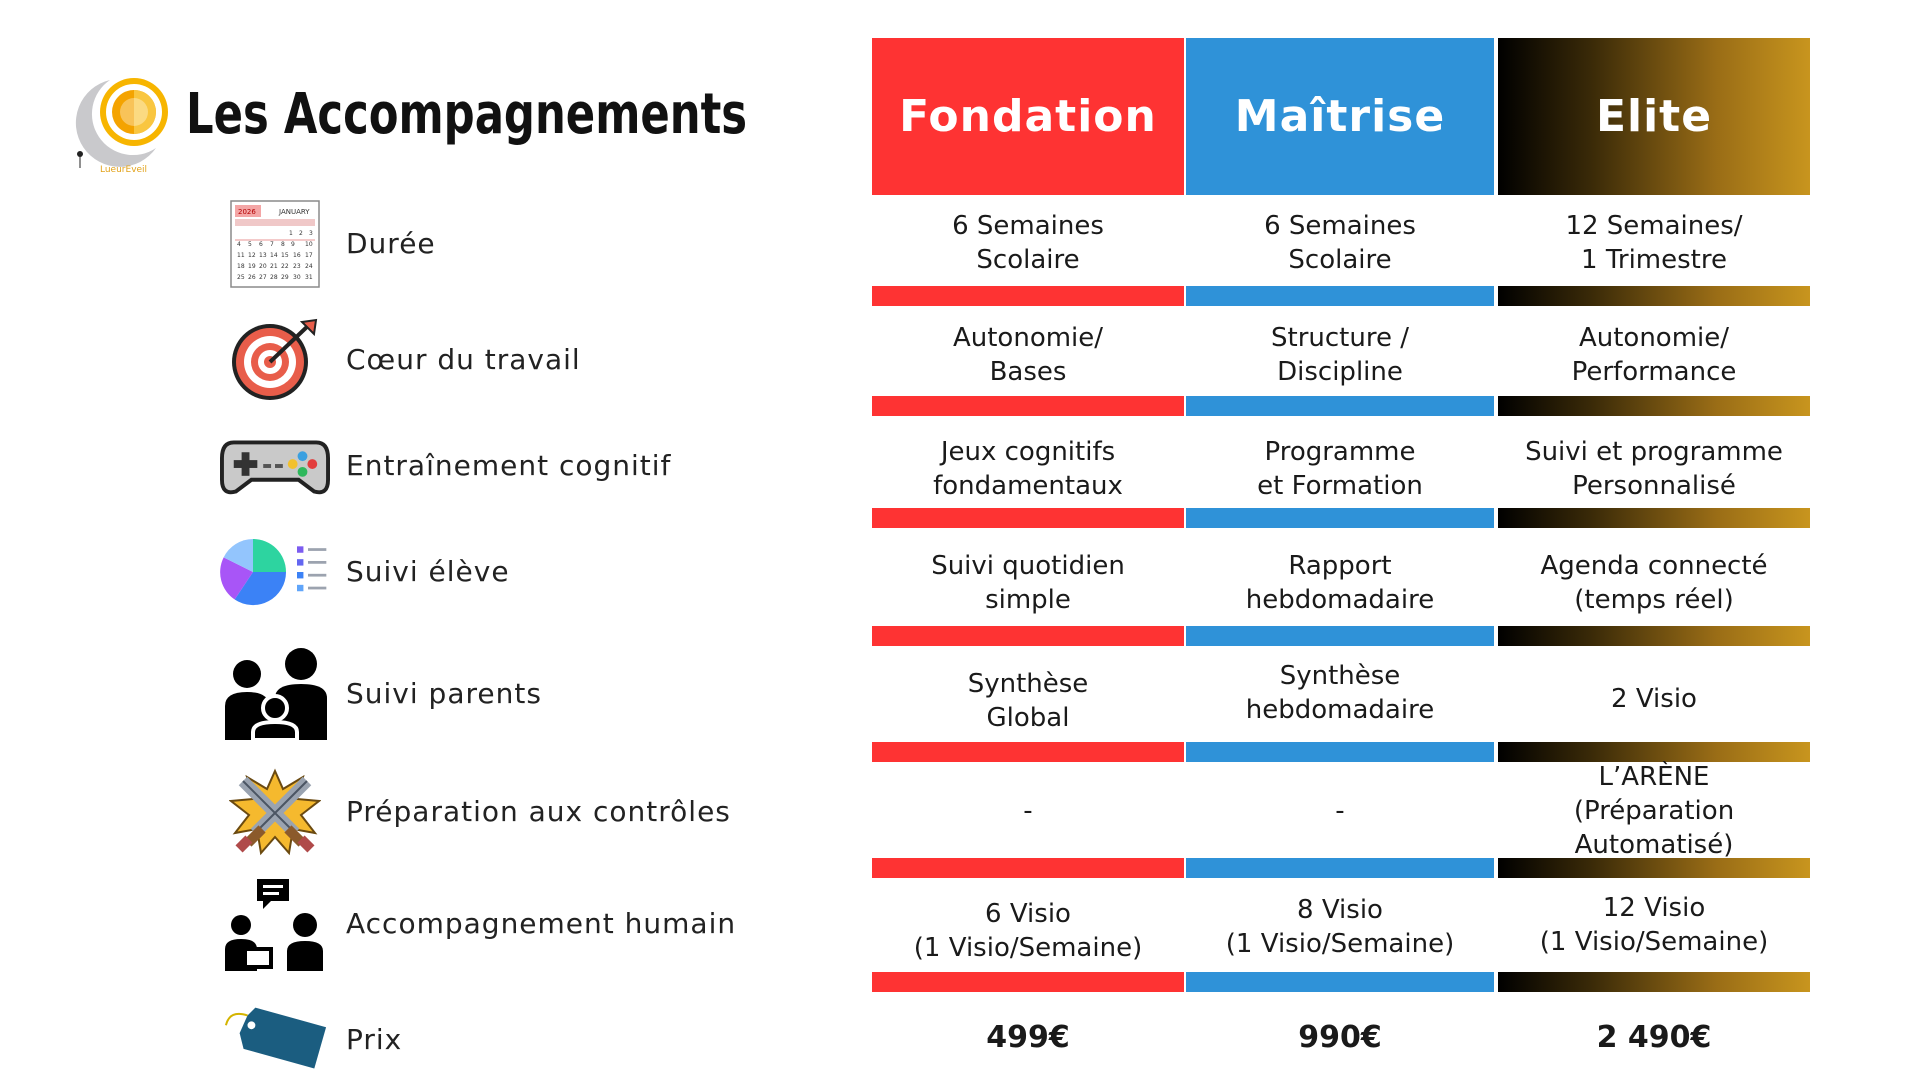  Describe the element at coordinates (283, 244) in the screenshot. I see `svg-text: 8` at that location.